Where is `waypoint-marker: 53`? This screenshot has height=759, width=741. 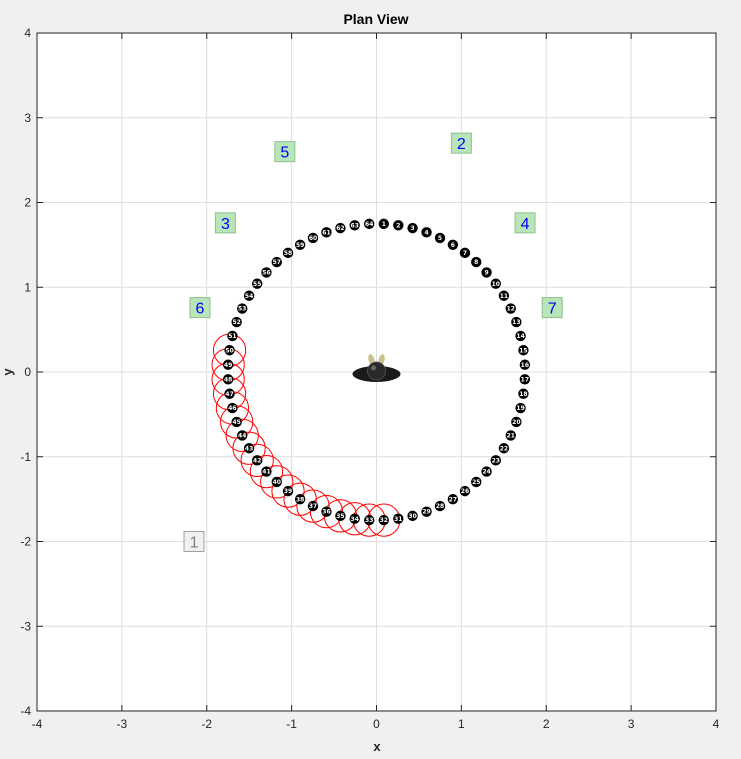
waypoint-marker: 53 is located at coordinates (242, 308).